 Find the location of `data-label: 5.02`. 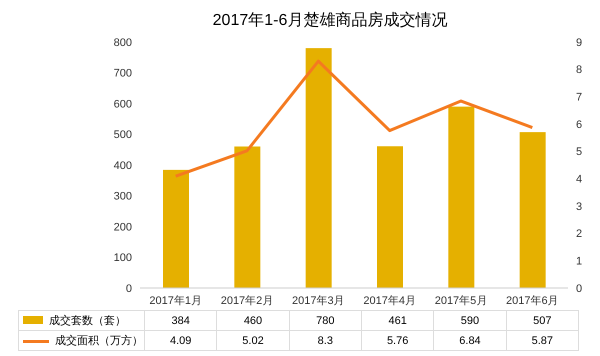

data-label: 5.02 is located at coordinates (253, 340).